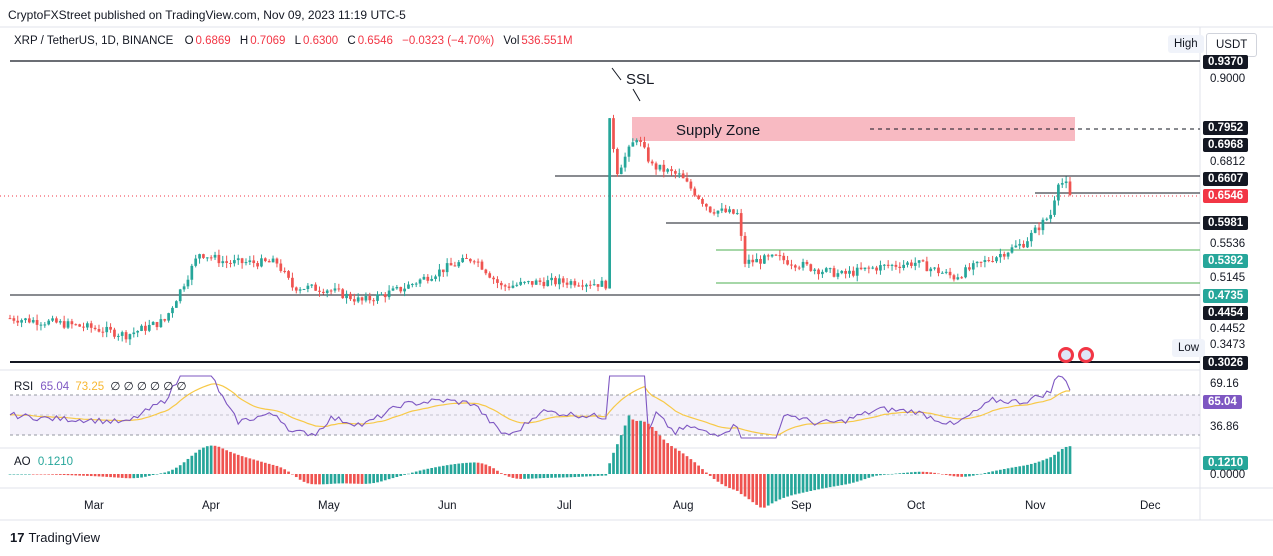 This screenshot has height=556, width=1273. Describe the element at coordinates (540, 407) in the screenshot. I see `rsi-line` at that location.